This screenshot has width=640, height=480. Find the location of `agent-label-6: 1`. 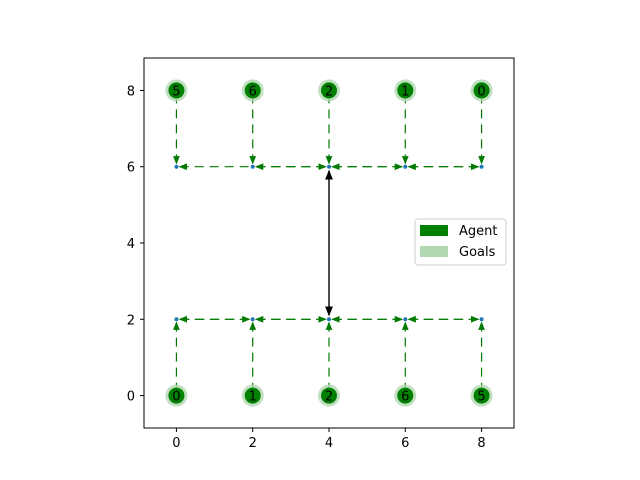

agent-label-6: 1 is located at coordinates (253, 397).